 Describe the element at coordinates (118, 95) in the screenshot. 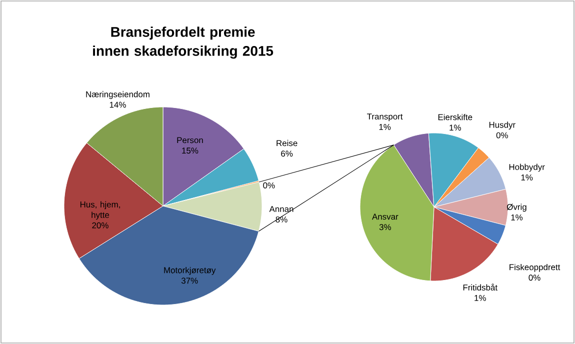

I see `slice-label: Næringseiendom` at that location.